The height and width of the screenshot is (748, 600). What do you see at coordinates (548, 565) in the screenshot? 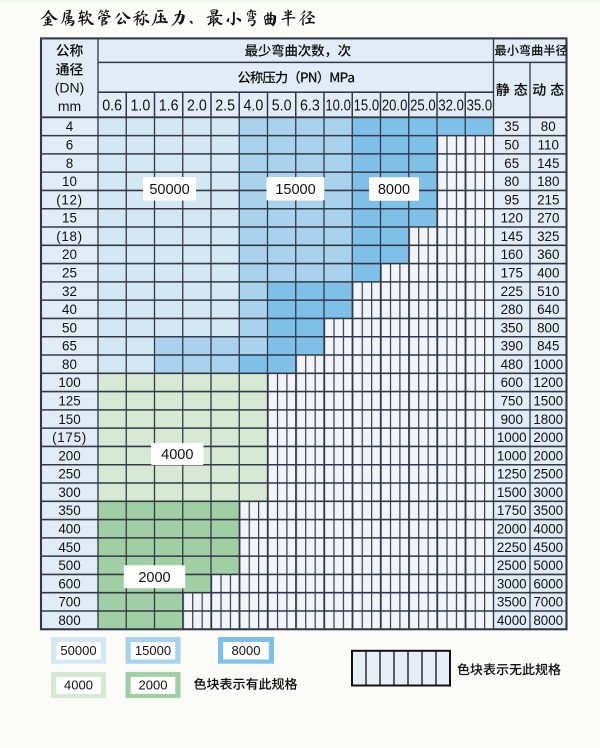
I see `svg-text: 5000` at bounding box center [548, 565].